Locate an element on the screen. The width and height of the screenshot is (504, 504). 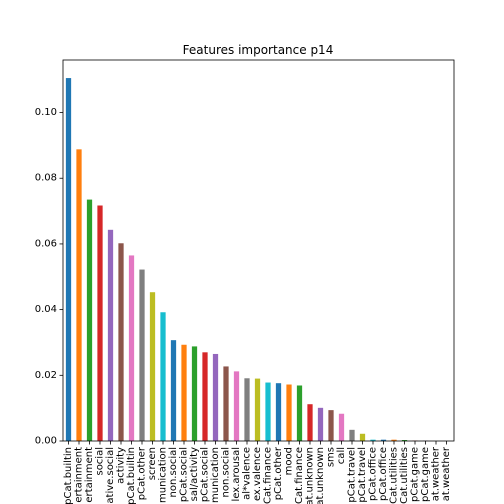
x-tick-label-4: ative.social is located at coordinates (110, 475).